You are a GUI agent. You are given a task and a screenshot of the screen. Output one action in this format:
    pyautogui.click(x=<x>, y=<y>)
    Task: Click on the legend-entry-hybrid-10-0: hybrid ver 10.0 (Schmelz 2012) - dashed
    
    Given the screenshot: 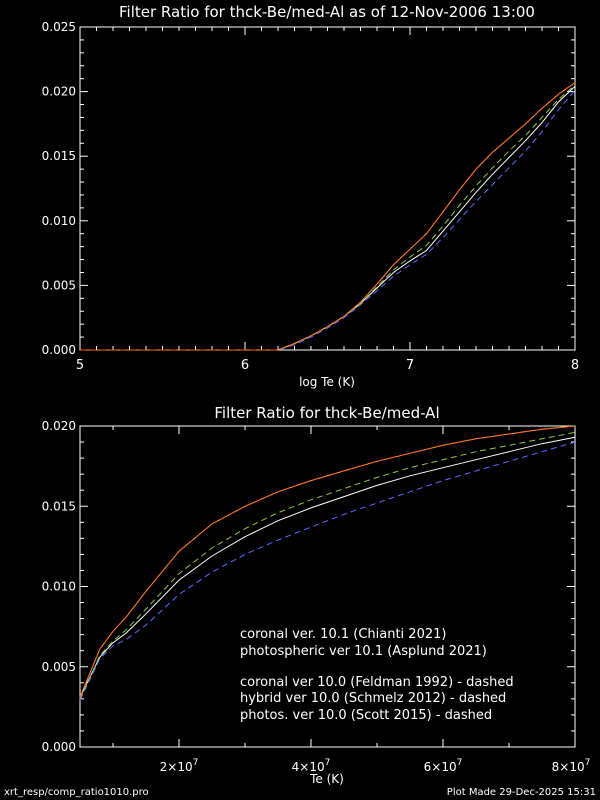 What is the action you would take?
    pyautogui.click(x=373, y=698)
    